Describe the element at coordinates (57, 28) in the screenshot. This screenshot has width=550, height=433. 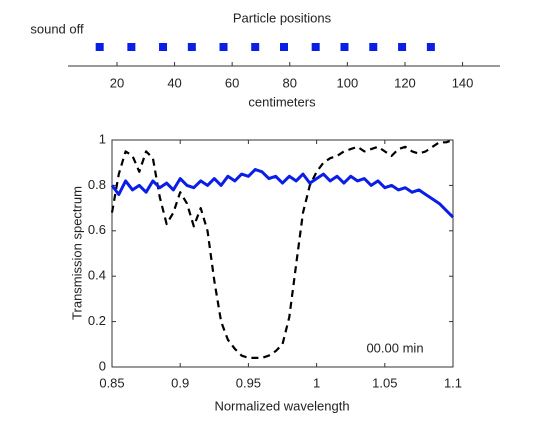
I see `annotation: sound off` at that location.